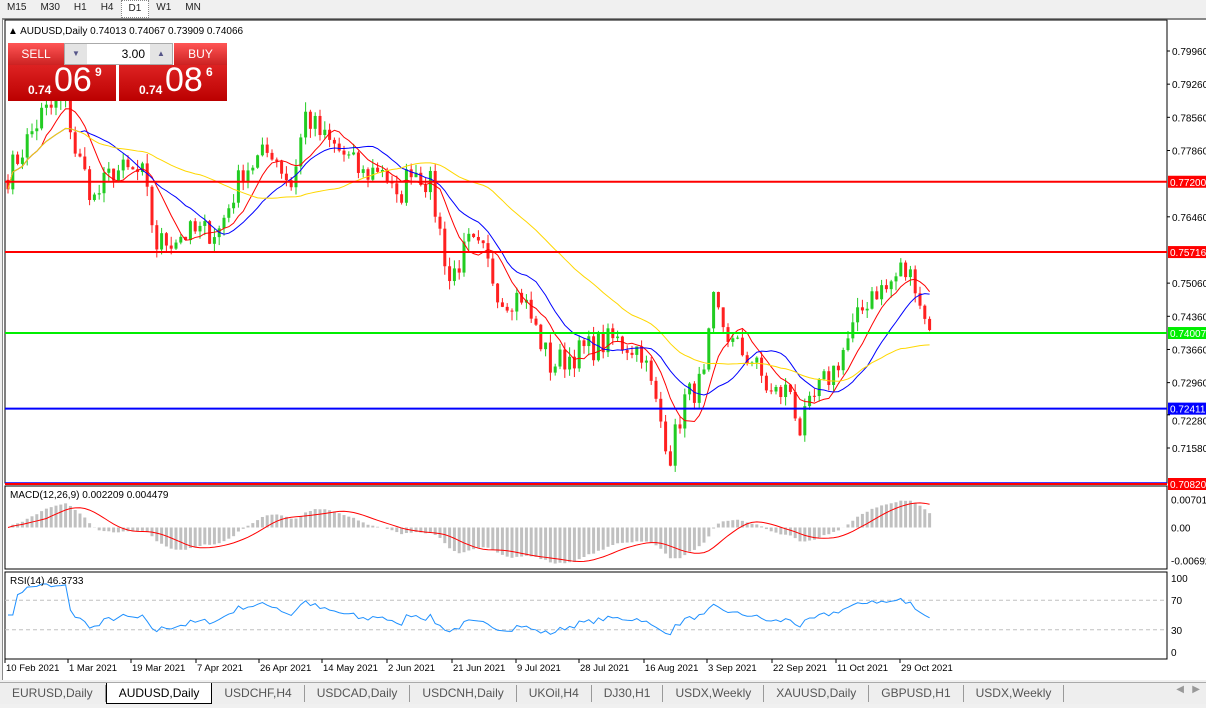  What do you see at coordinates (1188, 689) in the screenshot?
I see `tab-scroll-arrows-icon: ◀ ▶` at bounding box center [1188, 689].